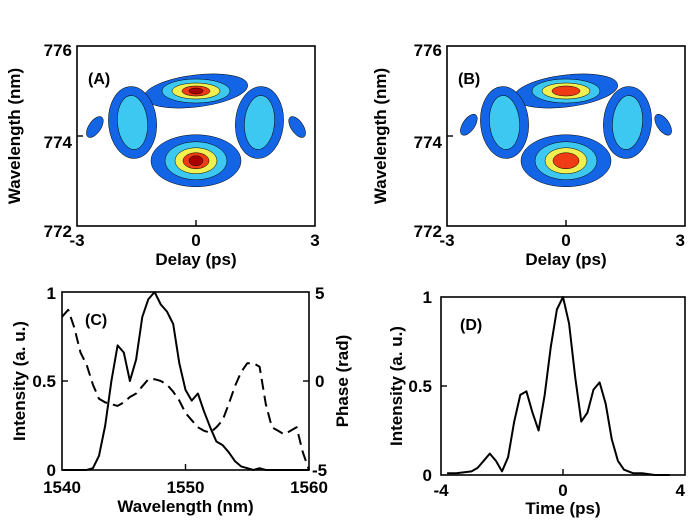  Describe the element at coordinates (14, 136) in the screenshot. I see `y-axis-label-a: Wavelength (nm)` at that location.